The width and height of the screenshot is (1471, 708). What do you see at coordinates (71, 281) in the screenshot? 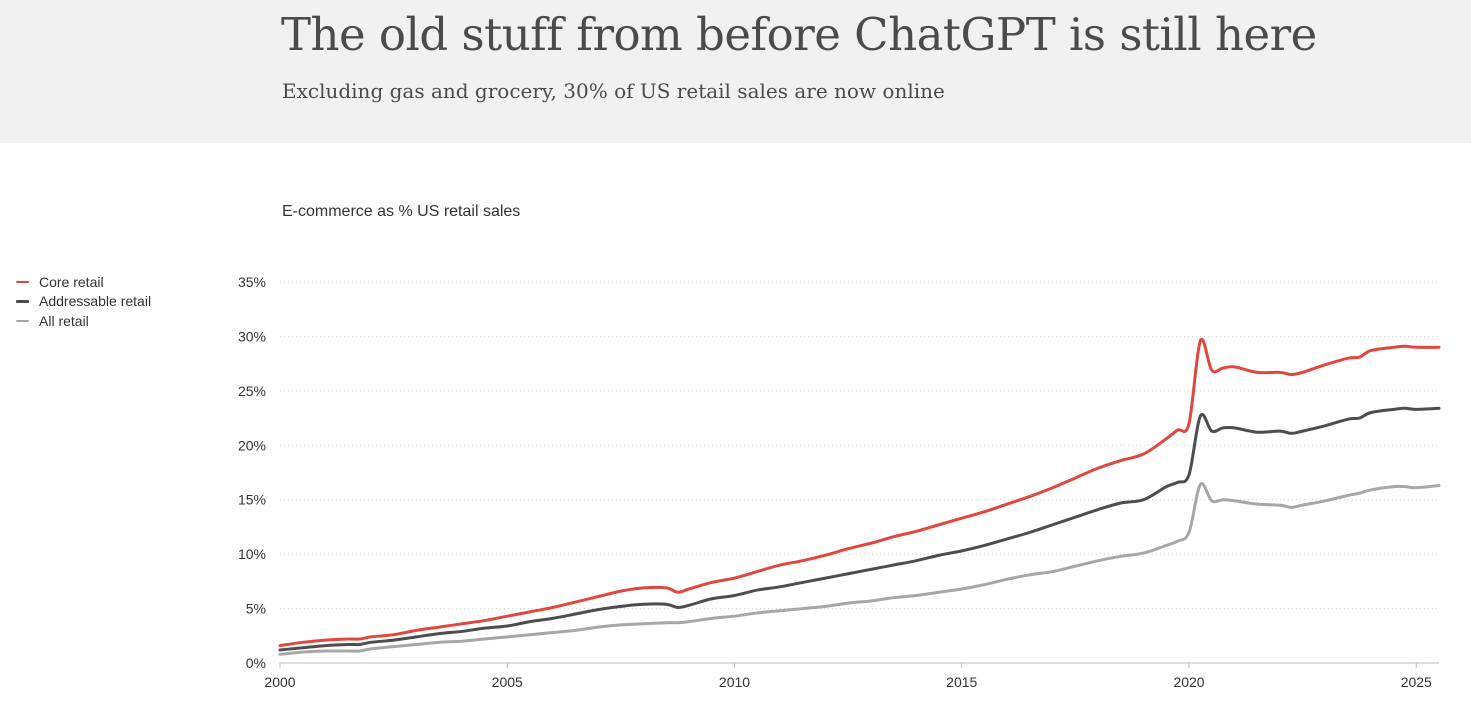
I see `legend-label-core-retail: Core retail` at bounding box center [71, 281].